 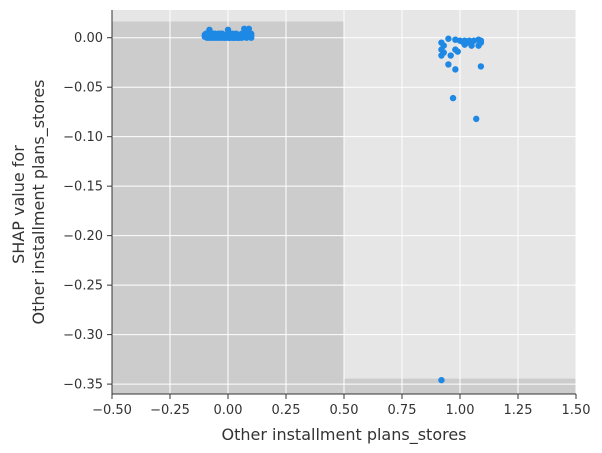 What do you see at coordinates (83, 137) in the screenshot?
I see `y-tick-label: −0.10` at bounding box center [83, 137].